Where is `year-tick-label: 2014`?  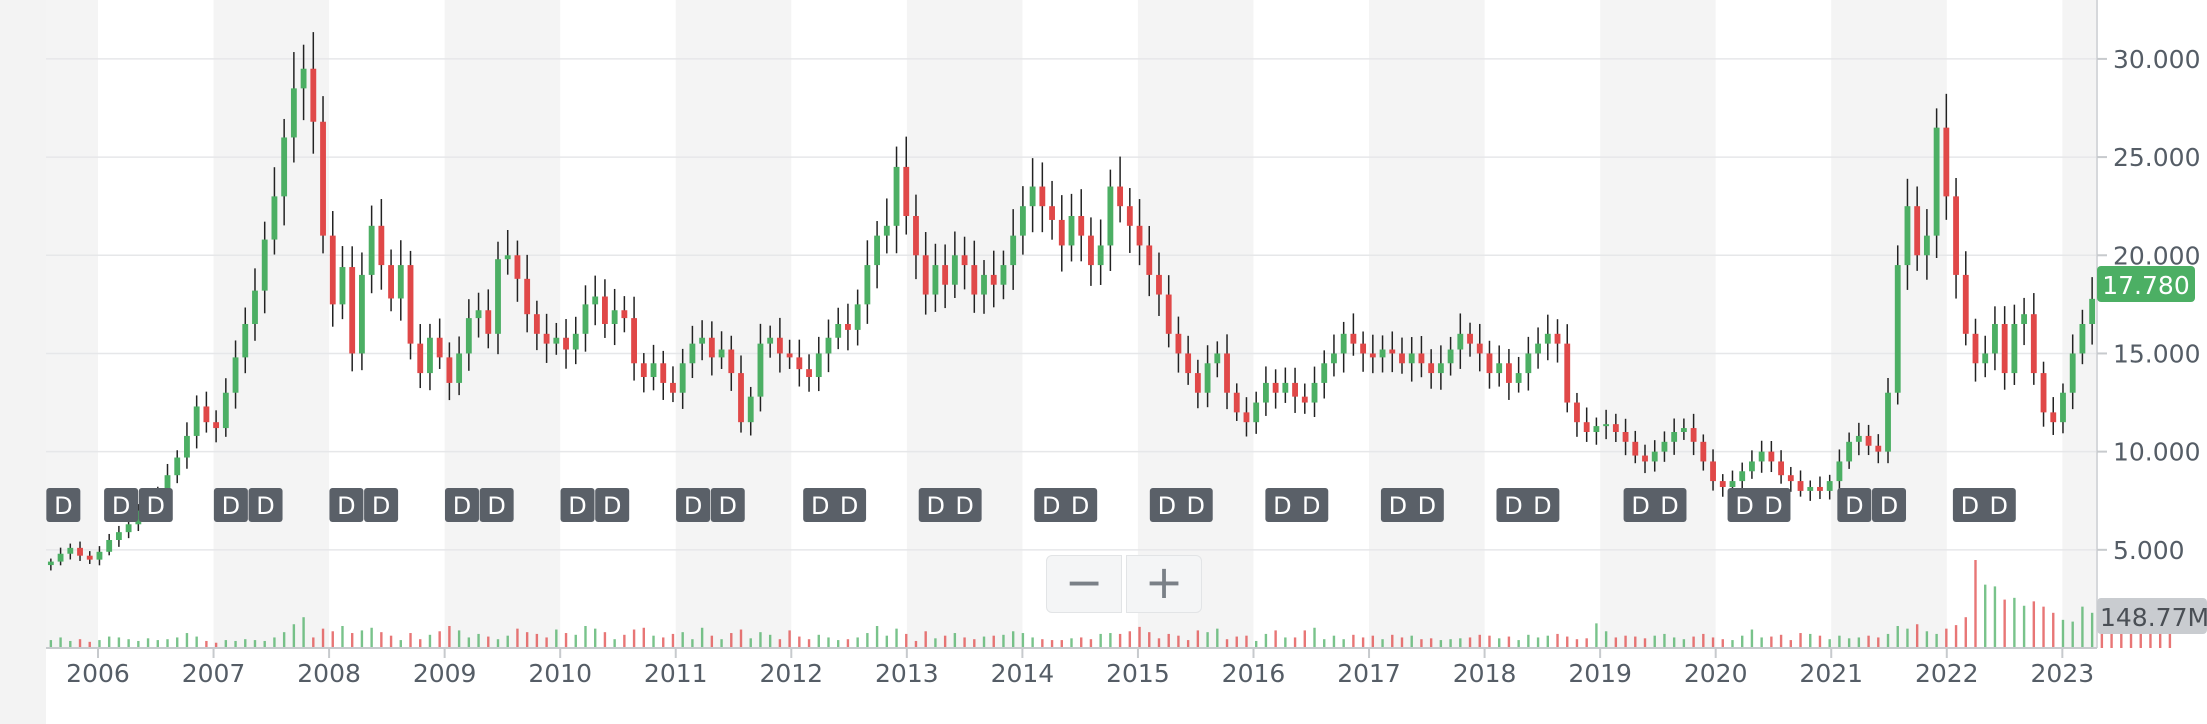 year-tick-label: 2014 is located at coordinates (1023, 673).